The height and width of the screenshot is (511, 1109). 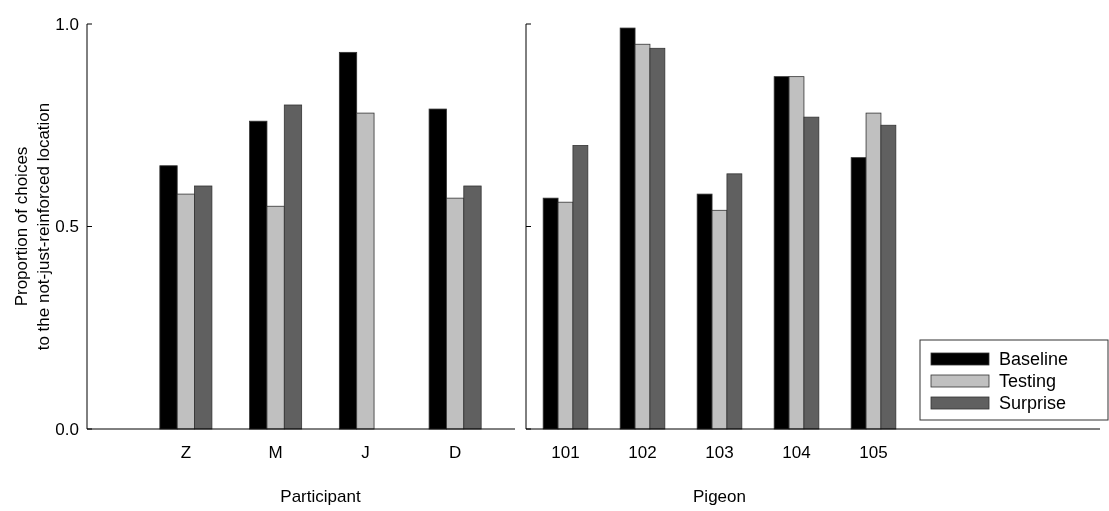 What do you see at coordinates (1033, 403) in the screenshot?
I see `legend-label: Surprise` at bounding box center [1033, 403].